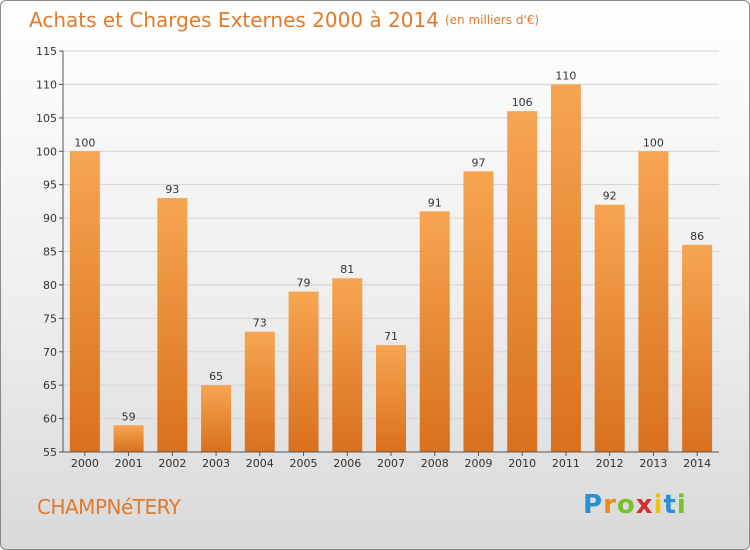  I want to click on y-axis-ticks: 55 60 65 70 75 80 85 90 95 100 105 110 115, so click(49, 252).